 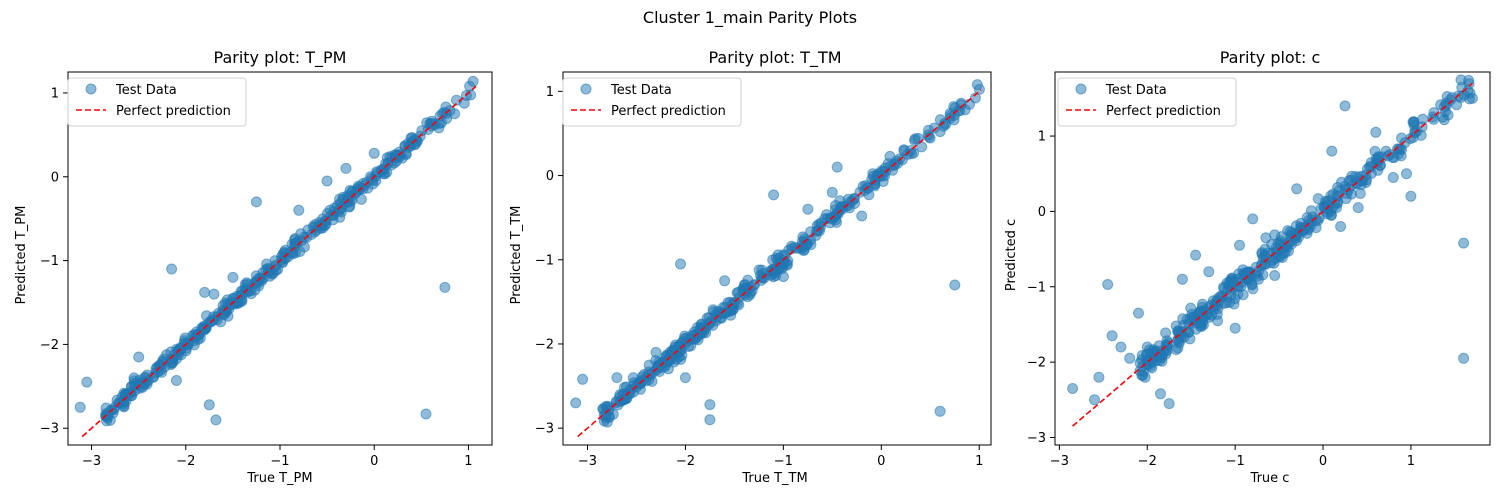 What do you see at coordinates (1270, 478) in the screenshot?
I see `x-axis-label: True c` at bounding box center [1270, 478].